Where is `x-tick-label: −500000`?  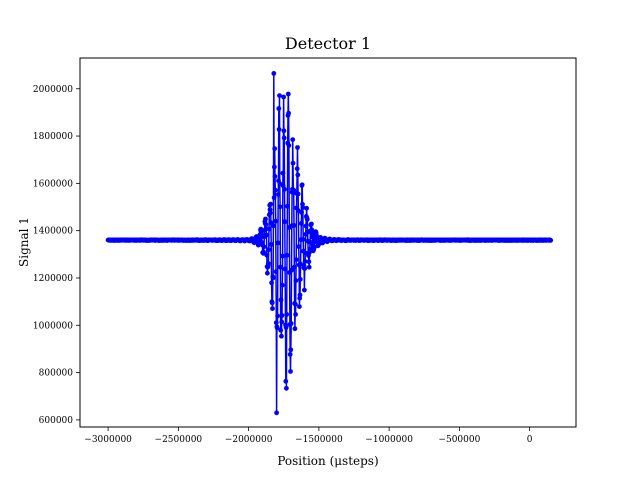
x-tick-label: −500000 is located at coordinates (459, 440).